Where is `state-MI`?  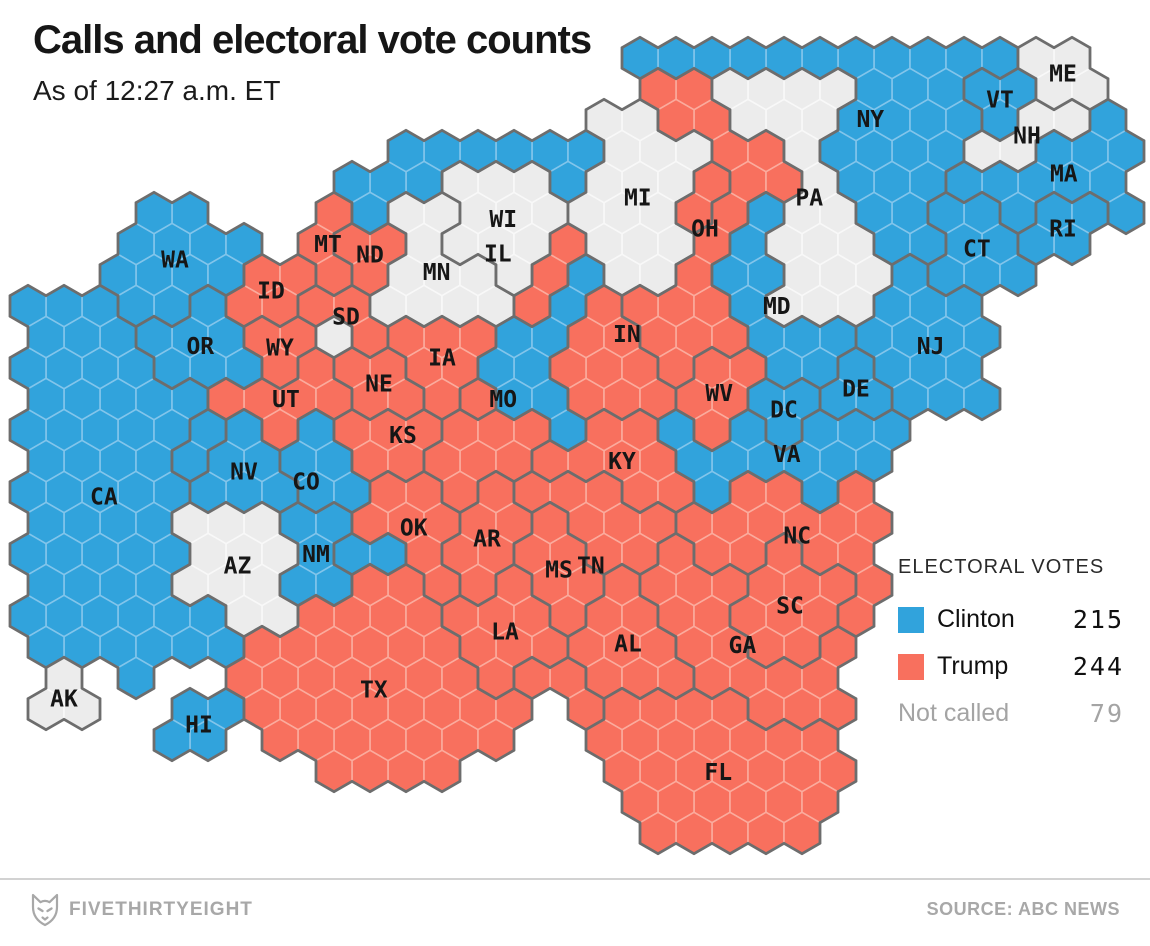
state-MI is located at coordinates (640, 197).